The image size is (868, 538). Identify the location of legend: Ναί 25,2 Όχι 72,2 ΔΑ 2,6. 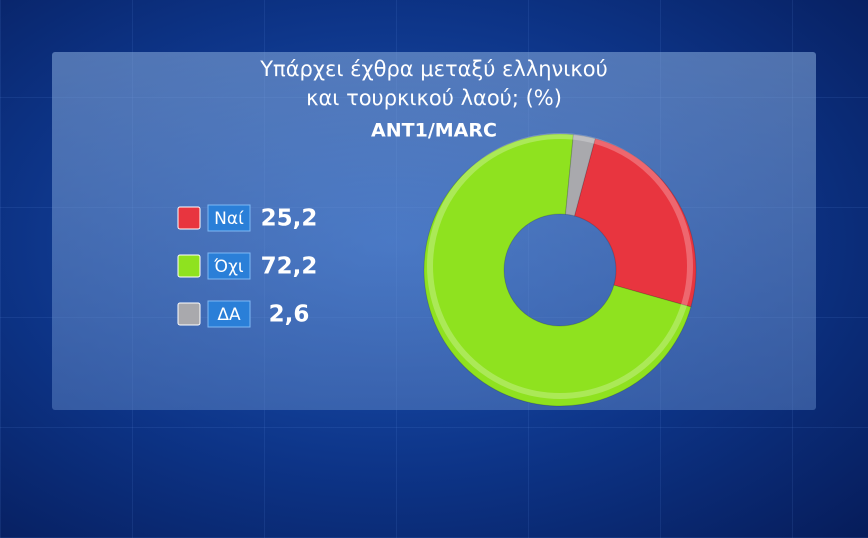
(247, 266).